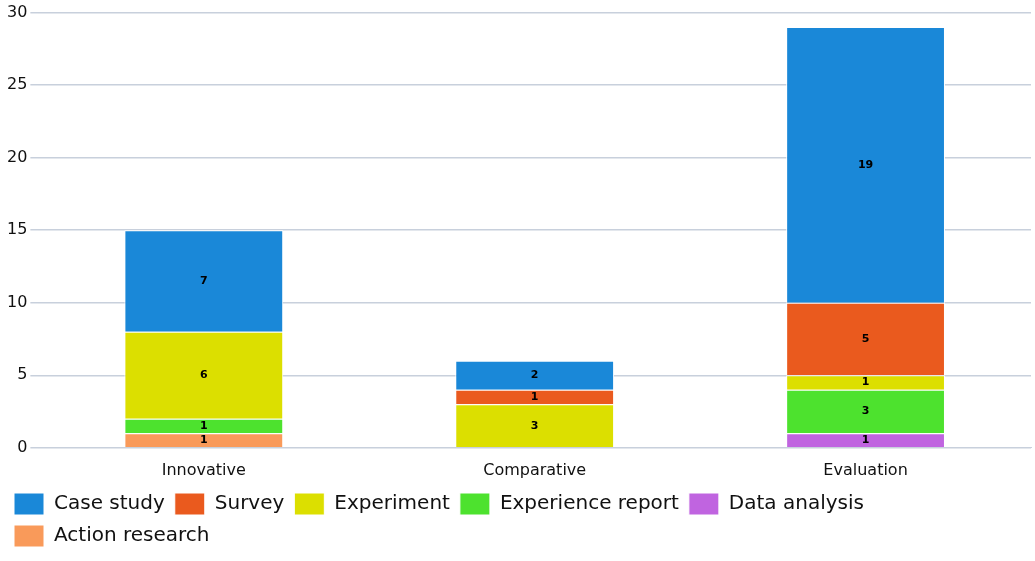 This screenshot has width=1035, height=561. What do you see at coordinates (17, 11) in the screenshot?
I see `y-tick-label: 30` at bounding box center [17, 11].